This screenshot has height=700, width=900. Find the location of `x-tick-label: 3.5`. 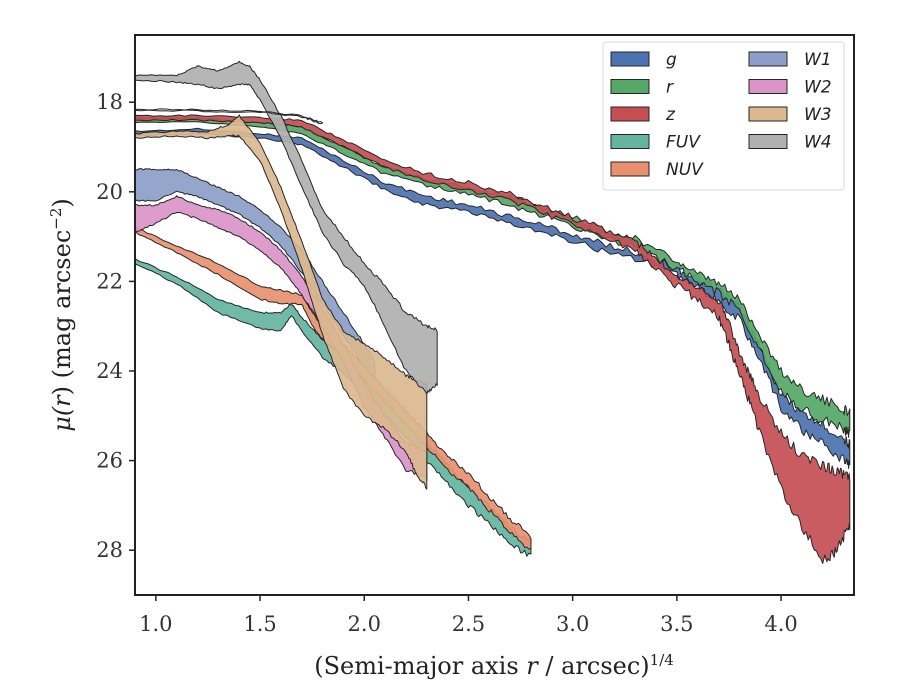

x-tick-label: 3.5 is located at coordinates (676, 624).